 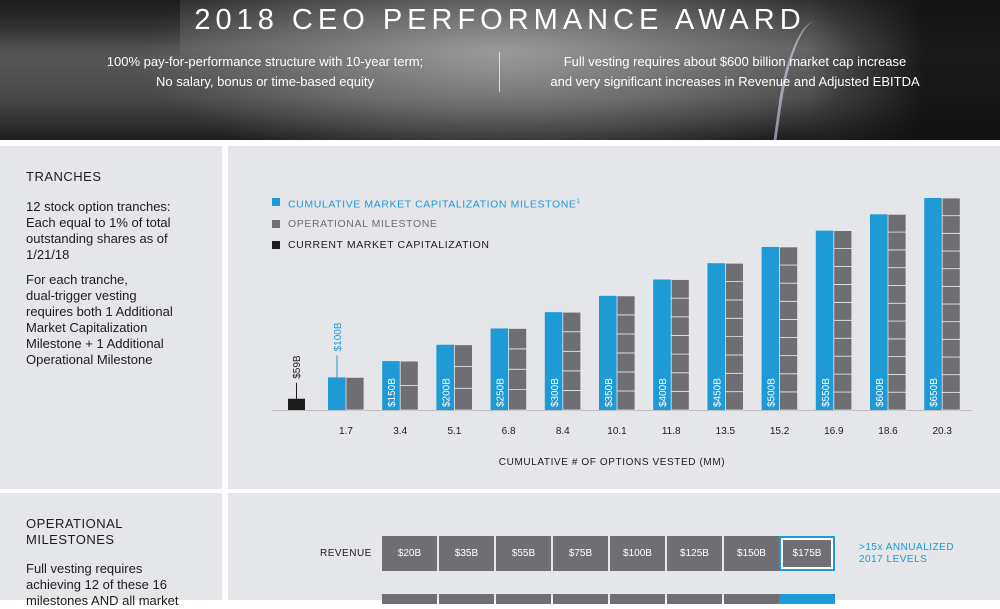 What do you see at coordinates (99, 311) in the screenshot?
I see `tranches-para2-line: requires both 1 Additional` at bounding box center [99, 311].